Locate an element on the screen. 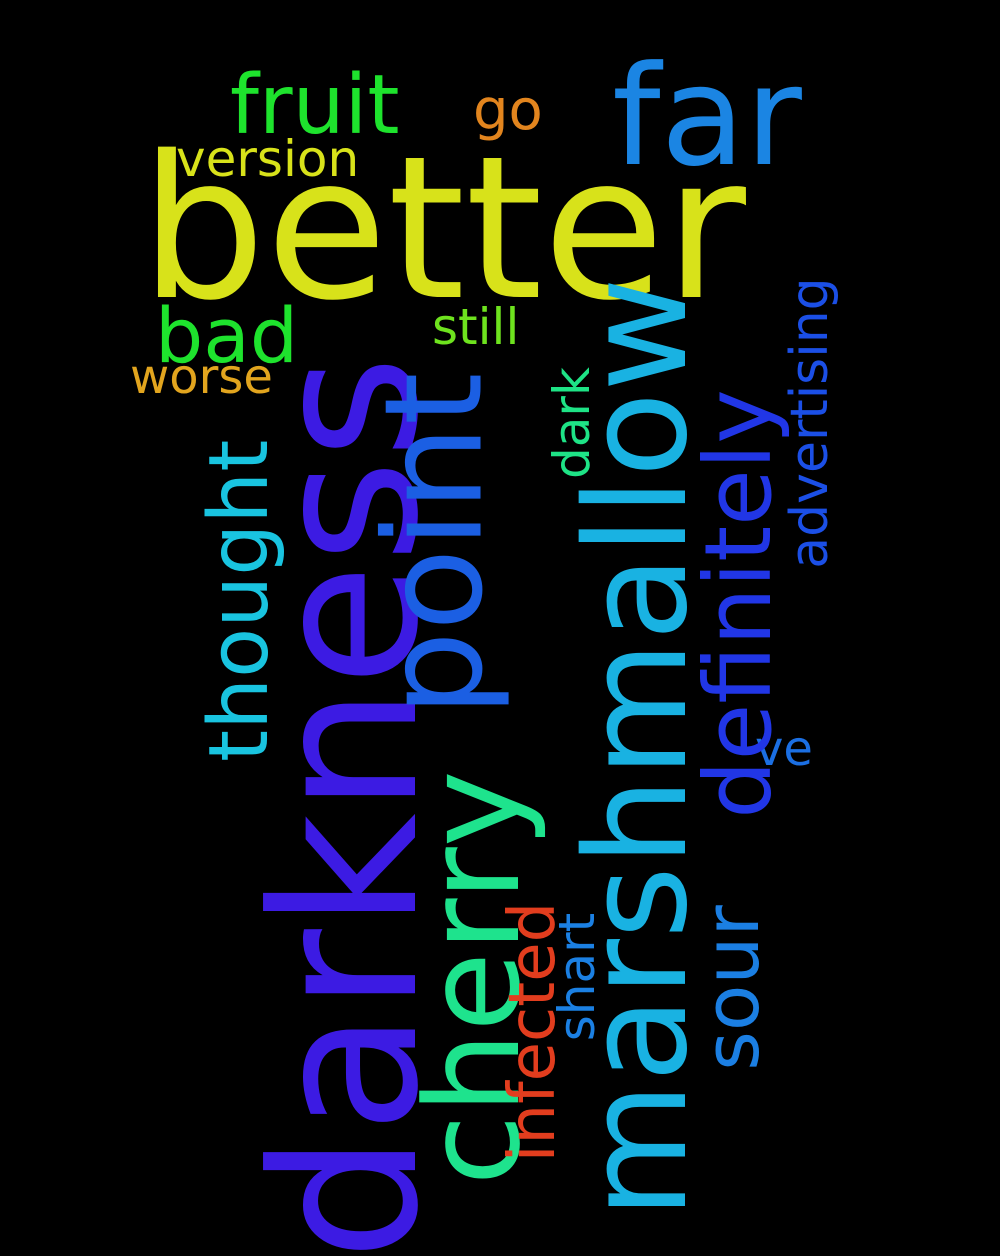 This screenshot has width=1000, height=1256. word-ve: ve is located at coordinates (784, 749).